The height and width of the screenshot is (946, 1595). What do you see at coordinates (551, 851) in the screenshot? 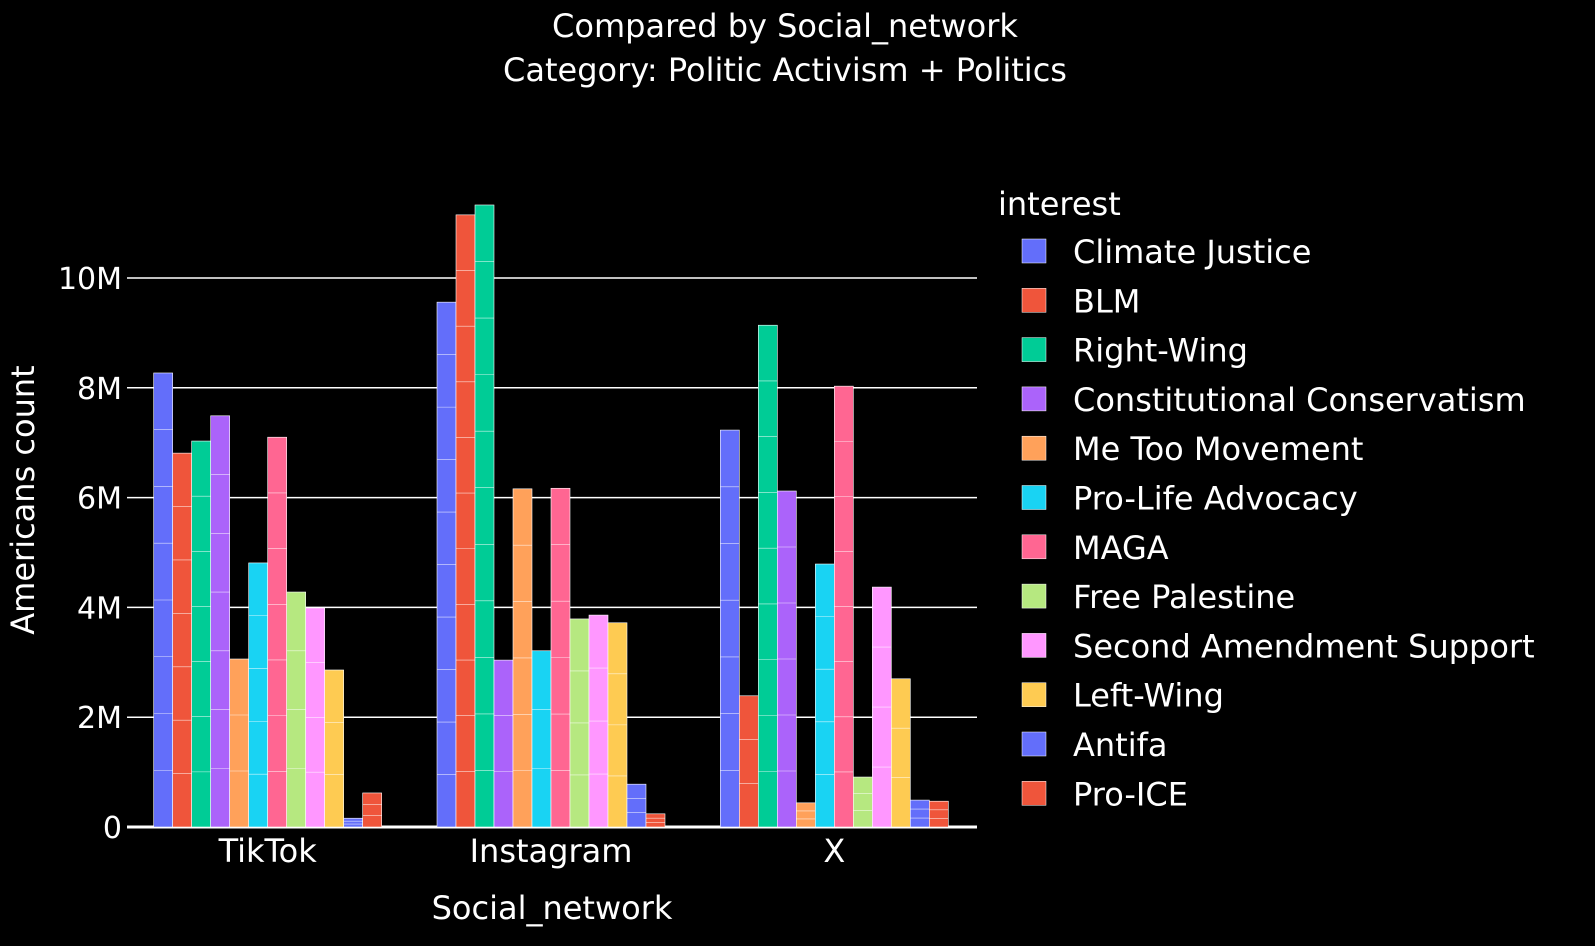
I see `x-tick-label: Instagram` at bounding box center [551, 851].